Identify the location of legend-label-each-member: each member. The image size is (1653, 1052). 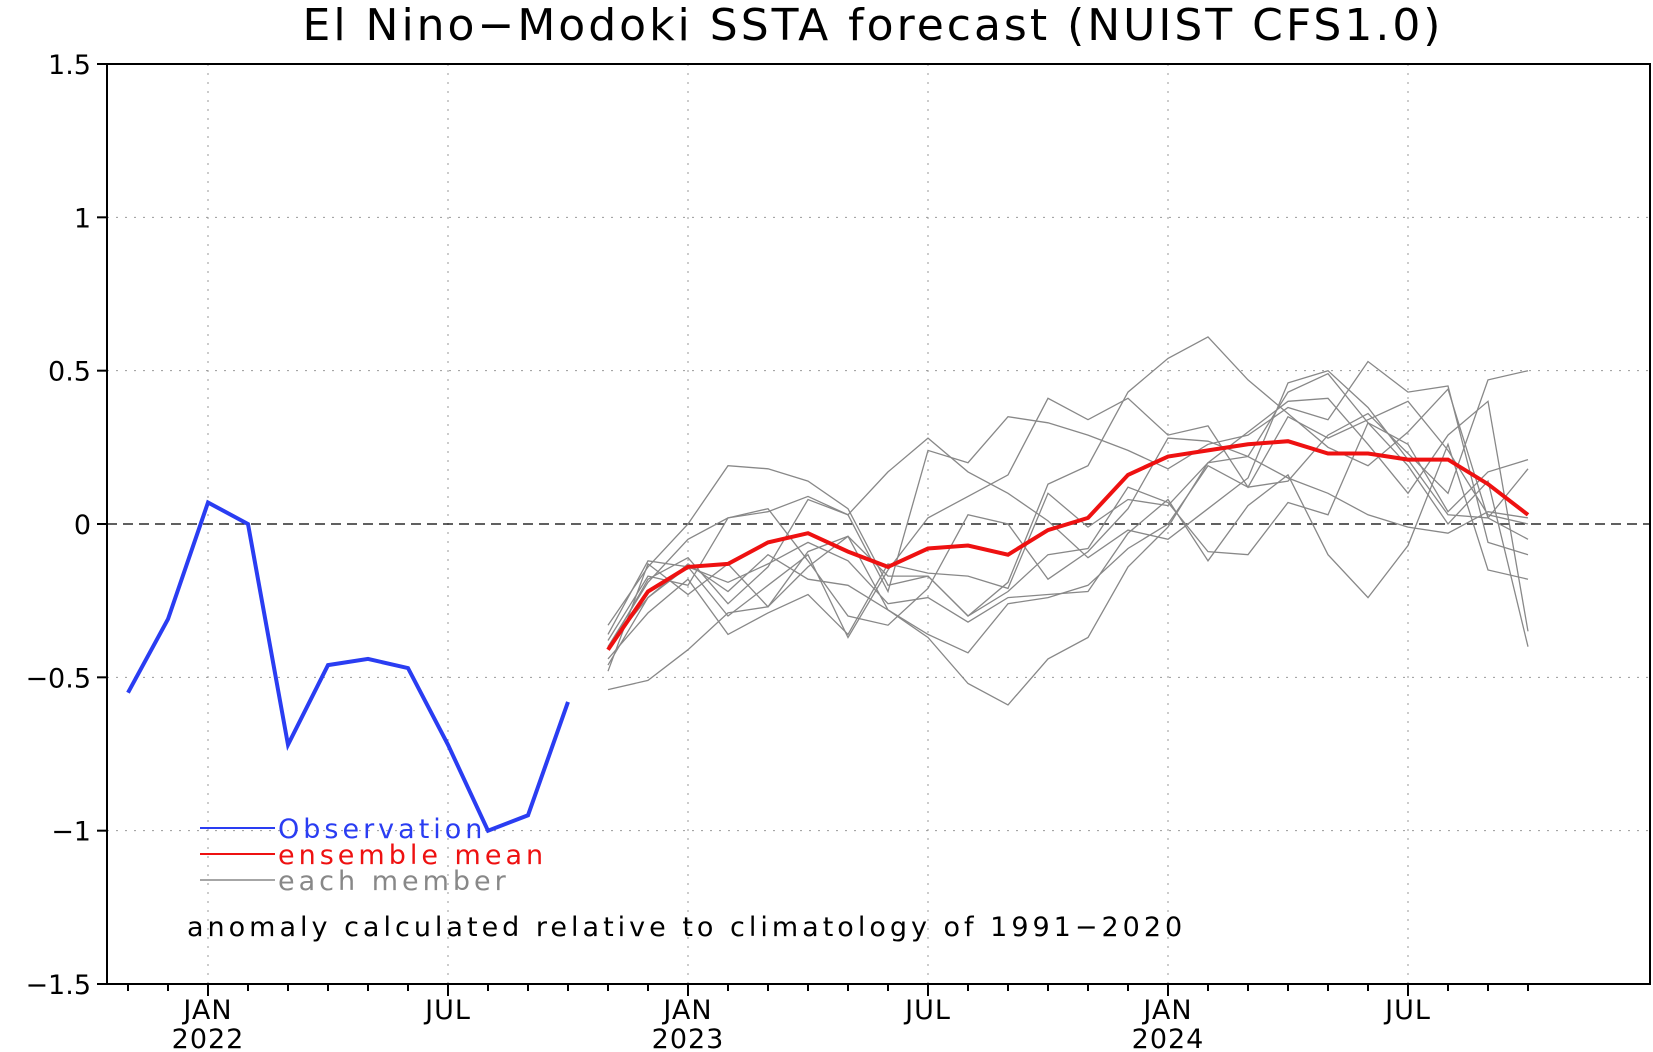
(394, 881).